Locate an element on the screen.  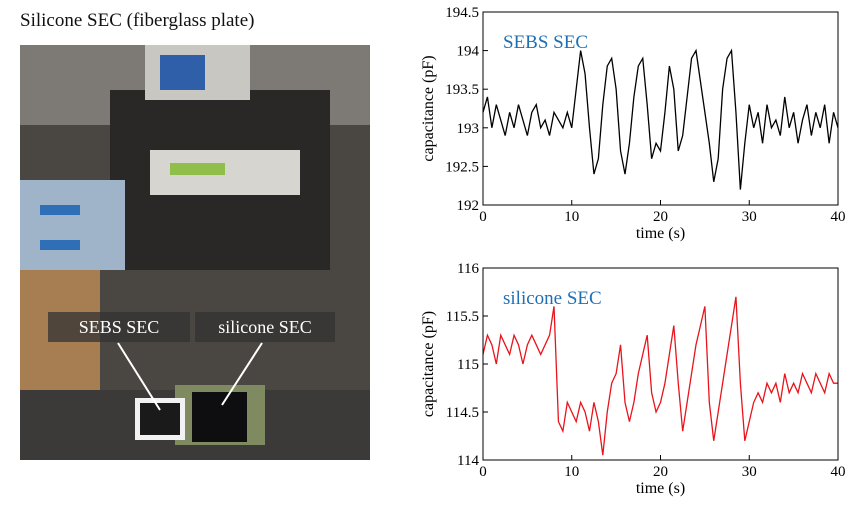
photo-label: SEBS SEC is located at coordinates (119, 327).